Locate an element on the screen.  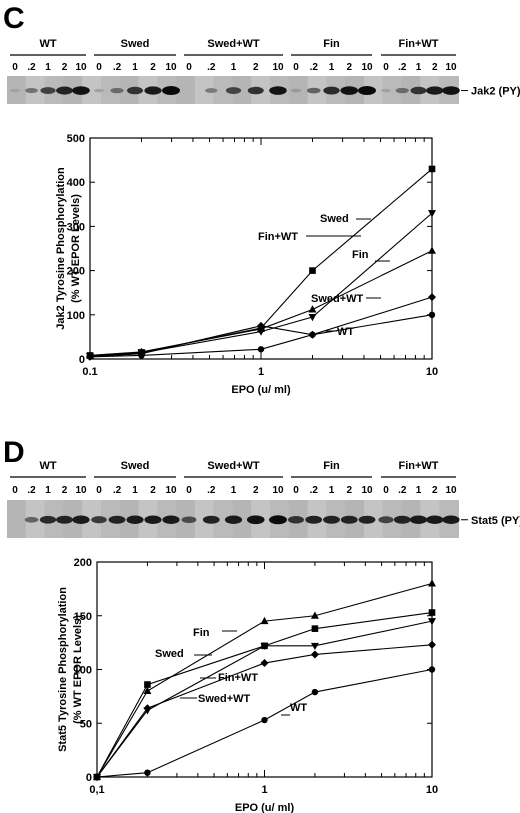
y-tick-label: 500 is located at coordinates (76, 139).